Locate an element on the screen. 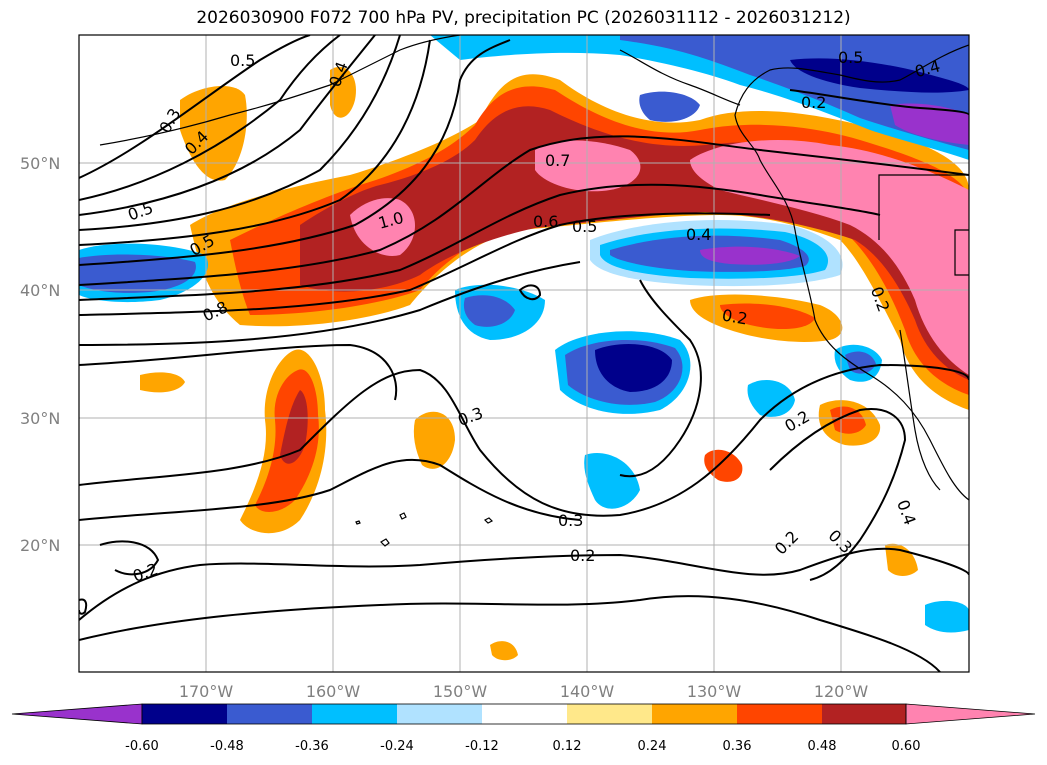 The height and width of the screenshot is (765, 1047). contour-label: 0.3 is located at coordinates (570, 520).